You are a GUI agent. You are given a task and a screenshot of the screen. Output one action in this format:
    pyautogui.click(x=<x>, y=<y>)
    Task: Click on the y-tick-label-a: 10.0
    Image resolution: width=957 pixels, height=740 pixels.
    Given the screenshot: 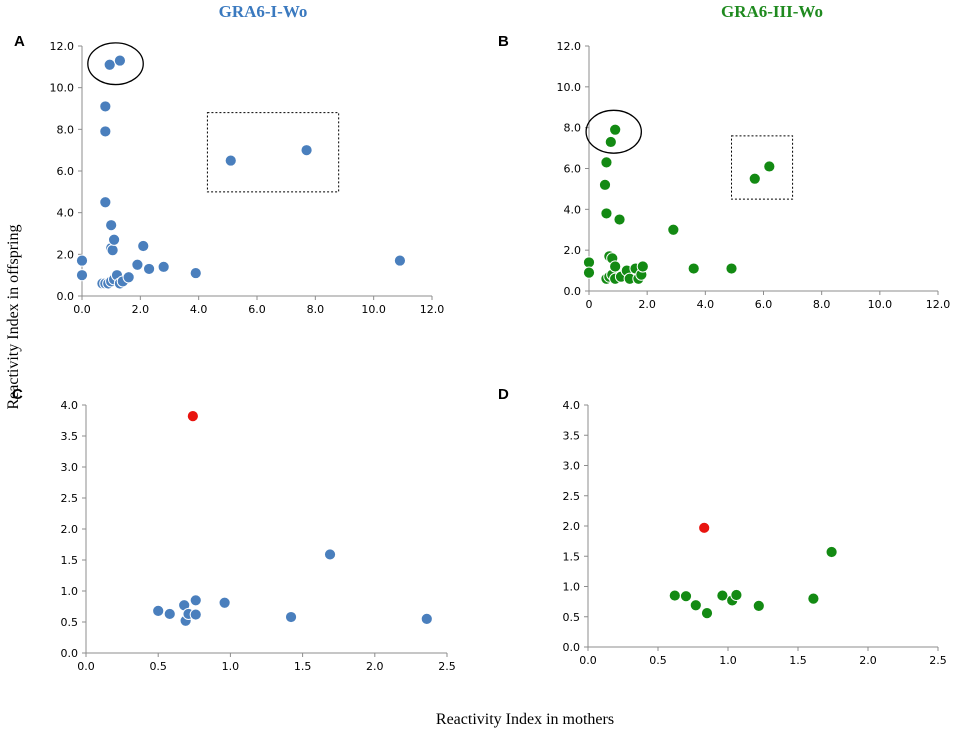 What is the action you would take?
    pyautogui.click(x=62, y=88)
    